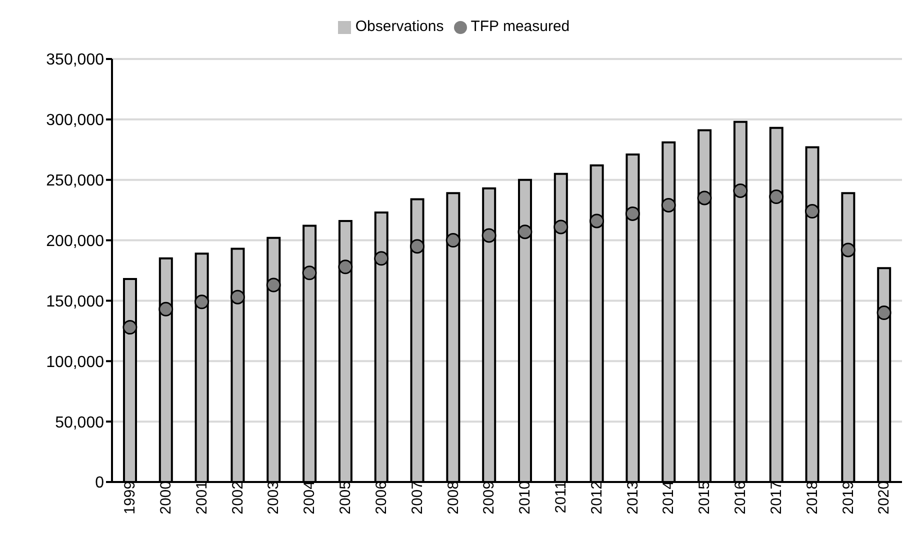  I want to click on y-tick-label: 350,000, so click(75, 60).